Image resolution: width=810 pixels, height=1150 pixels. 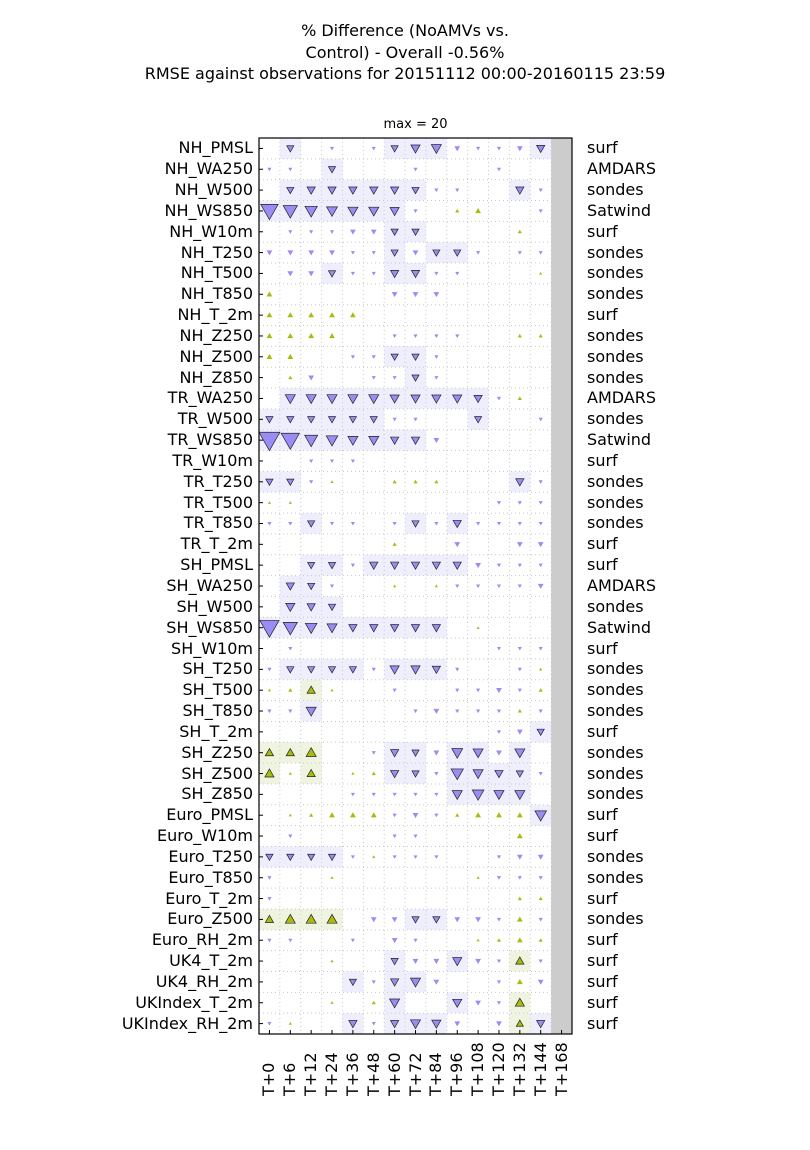 I want to click on row-label: UKIndex_T_2m, so click(x=194, y=1002).